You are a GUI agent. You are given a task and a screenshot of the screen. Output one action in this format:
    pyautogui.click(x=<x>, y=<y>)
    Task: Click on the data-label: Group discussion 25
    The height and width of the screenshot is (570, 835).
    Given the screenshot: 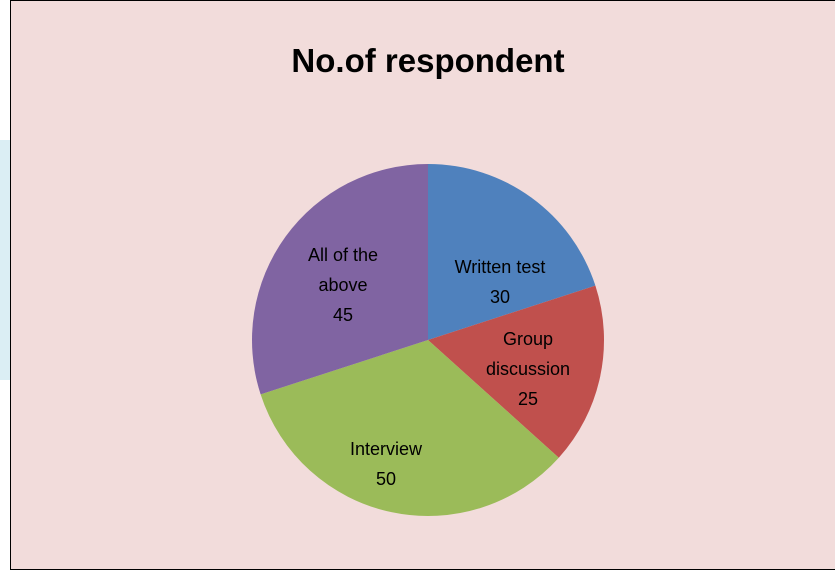 What is the action you would take?
    pyautogui.click(x=528, y=369)
    